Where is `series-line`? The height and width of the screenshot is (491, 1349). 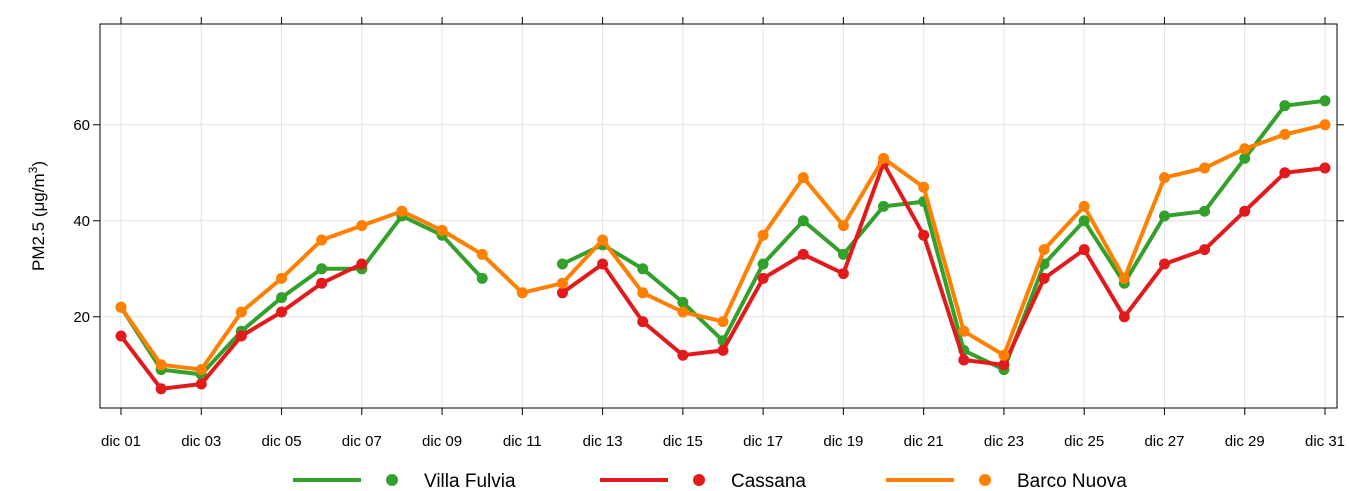
series-line is located at coordinates (302, 295).